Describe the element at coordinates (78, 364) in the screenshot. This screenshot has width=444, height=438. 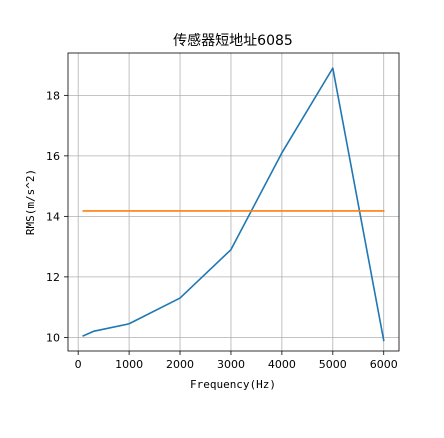
I see `x-tick-label: 0` at that location.